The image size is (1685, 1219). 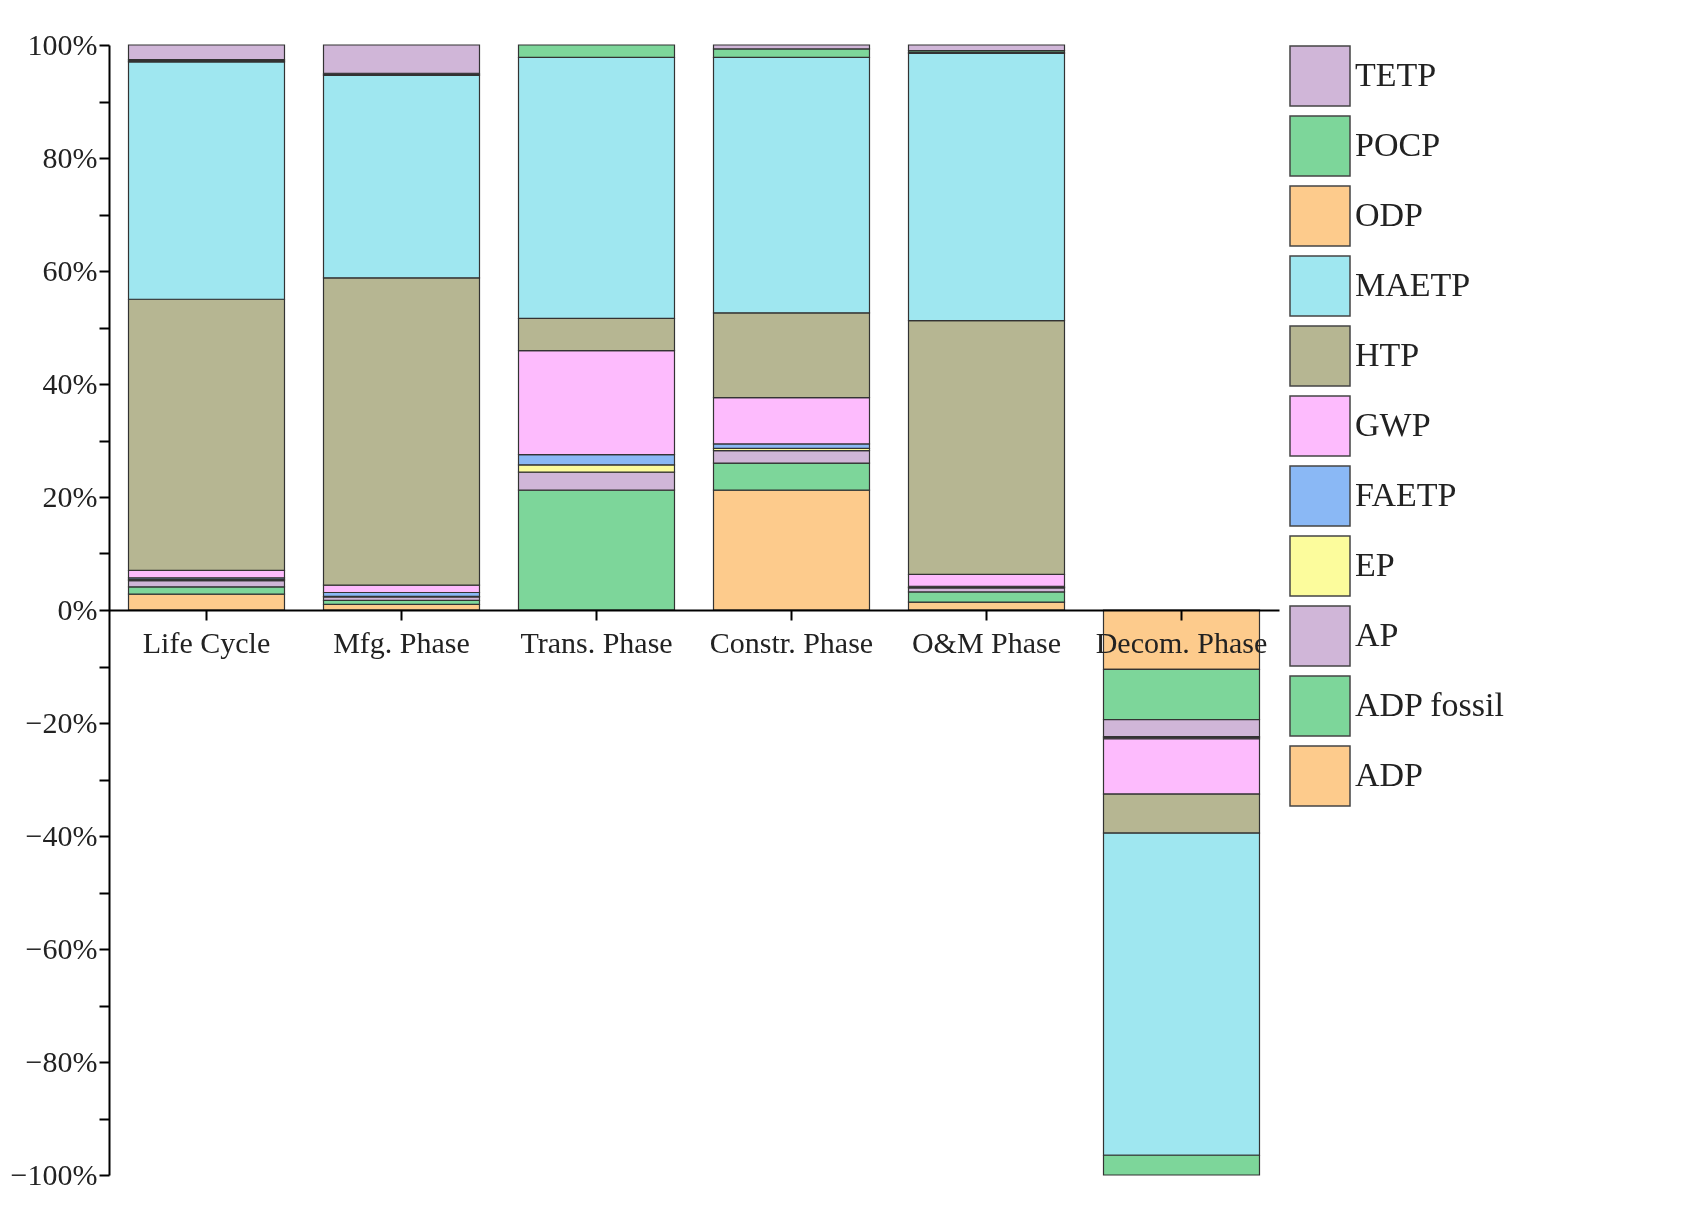 What do you see at coordinates (70, 496) in the screenshot?
I see `y-tick-label: 20%` at bounding box center [70, 496].